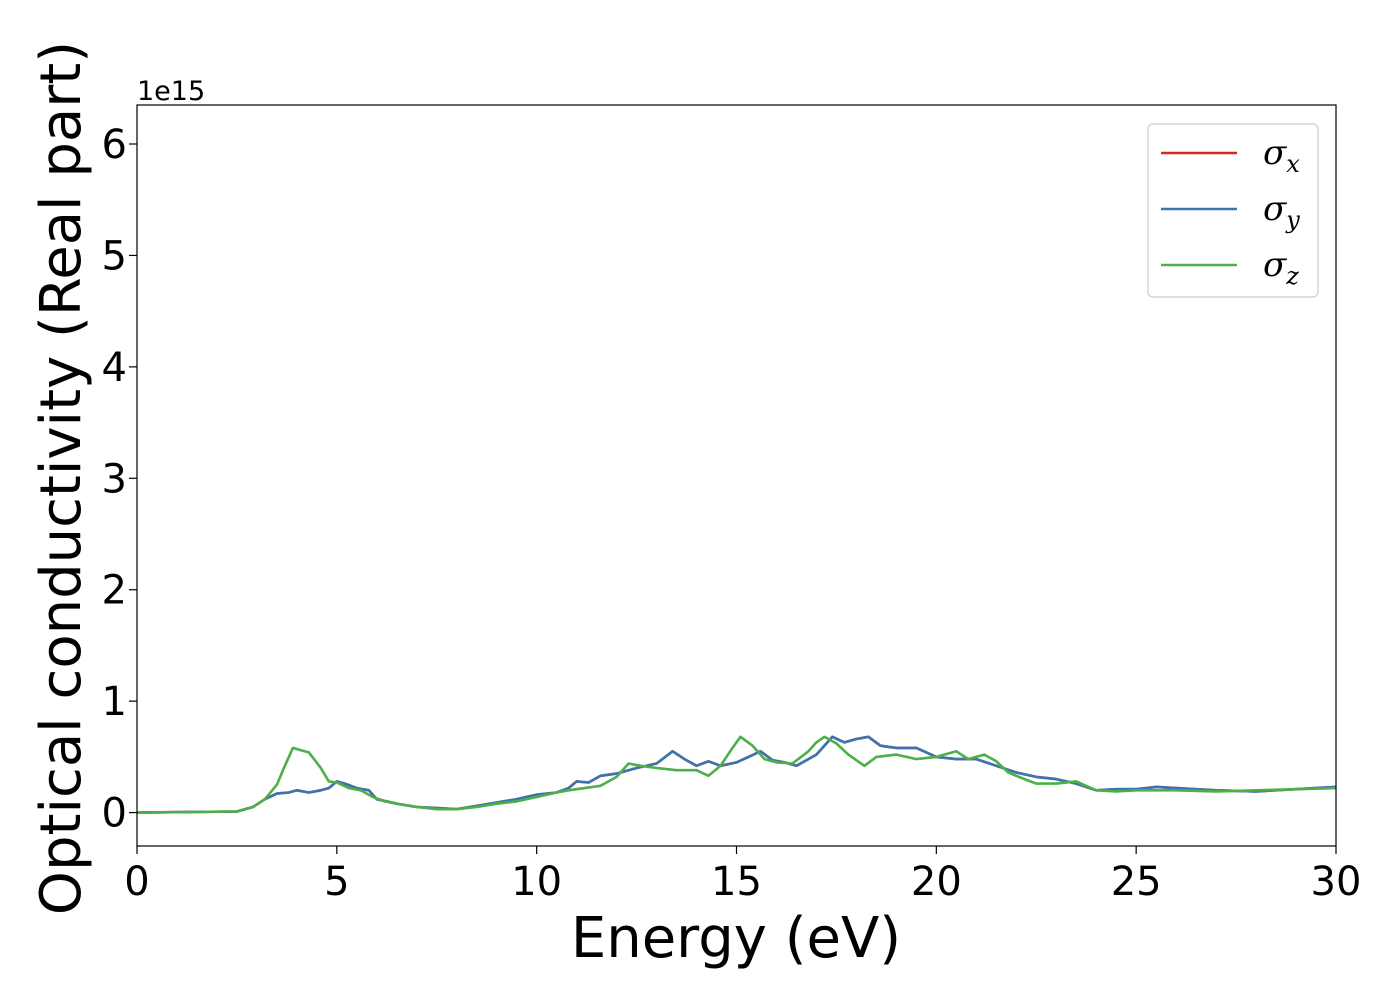 This screenshot has height=1000, width=1400. What do you see at coordinates (536, 882) in the screenshot?
I see `x-tick-label: 10` at bounding box center [536, 882].